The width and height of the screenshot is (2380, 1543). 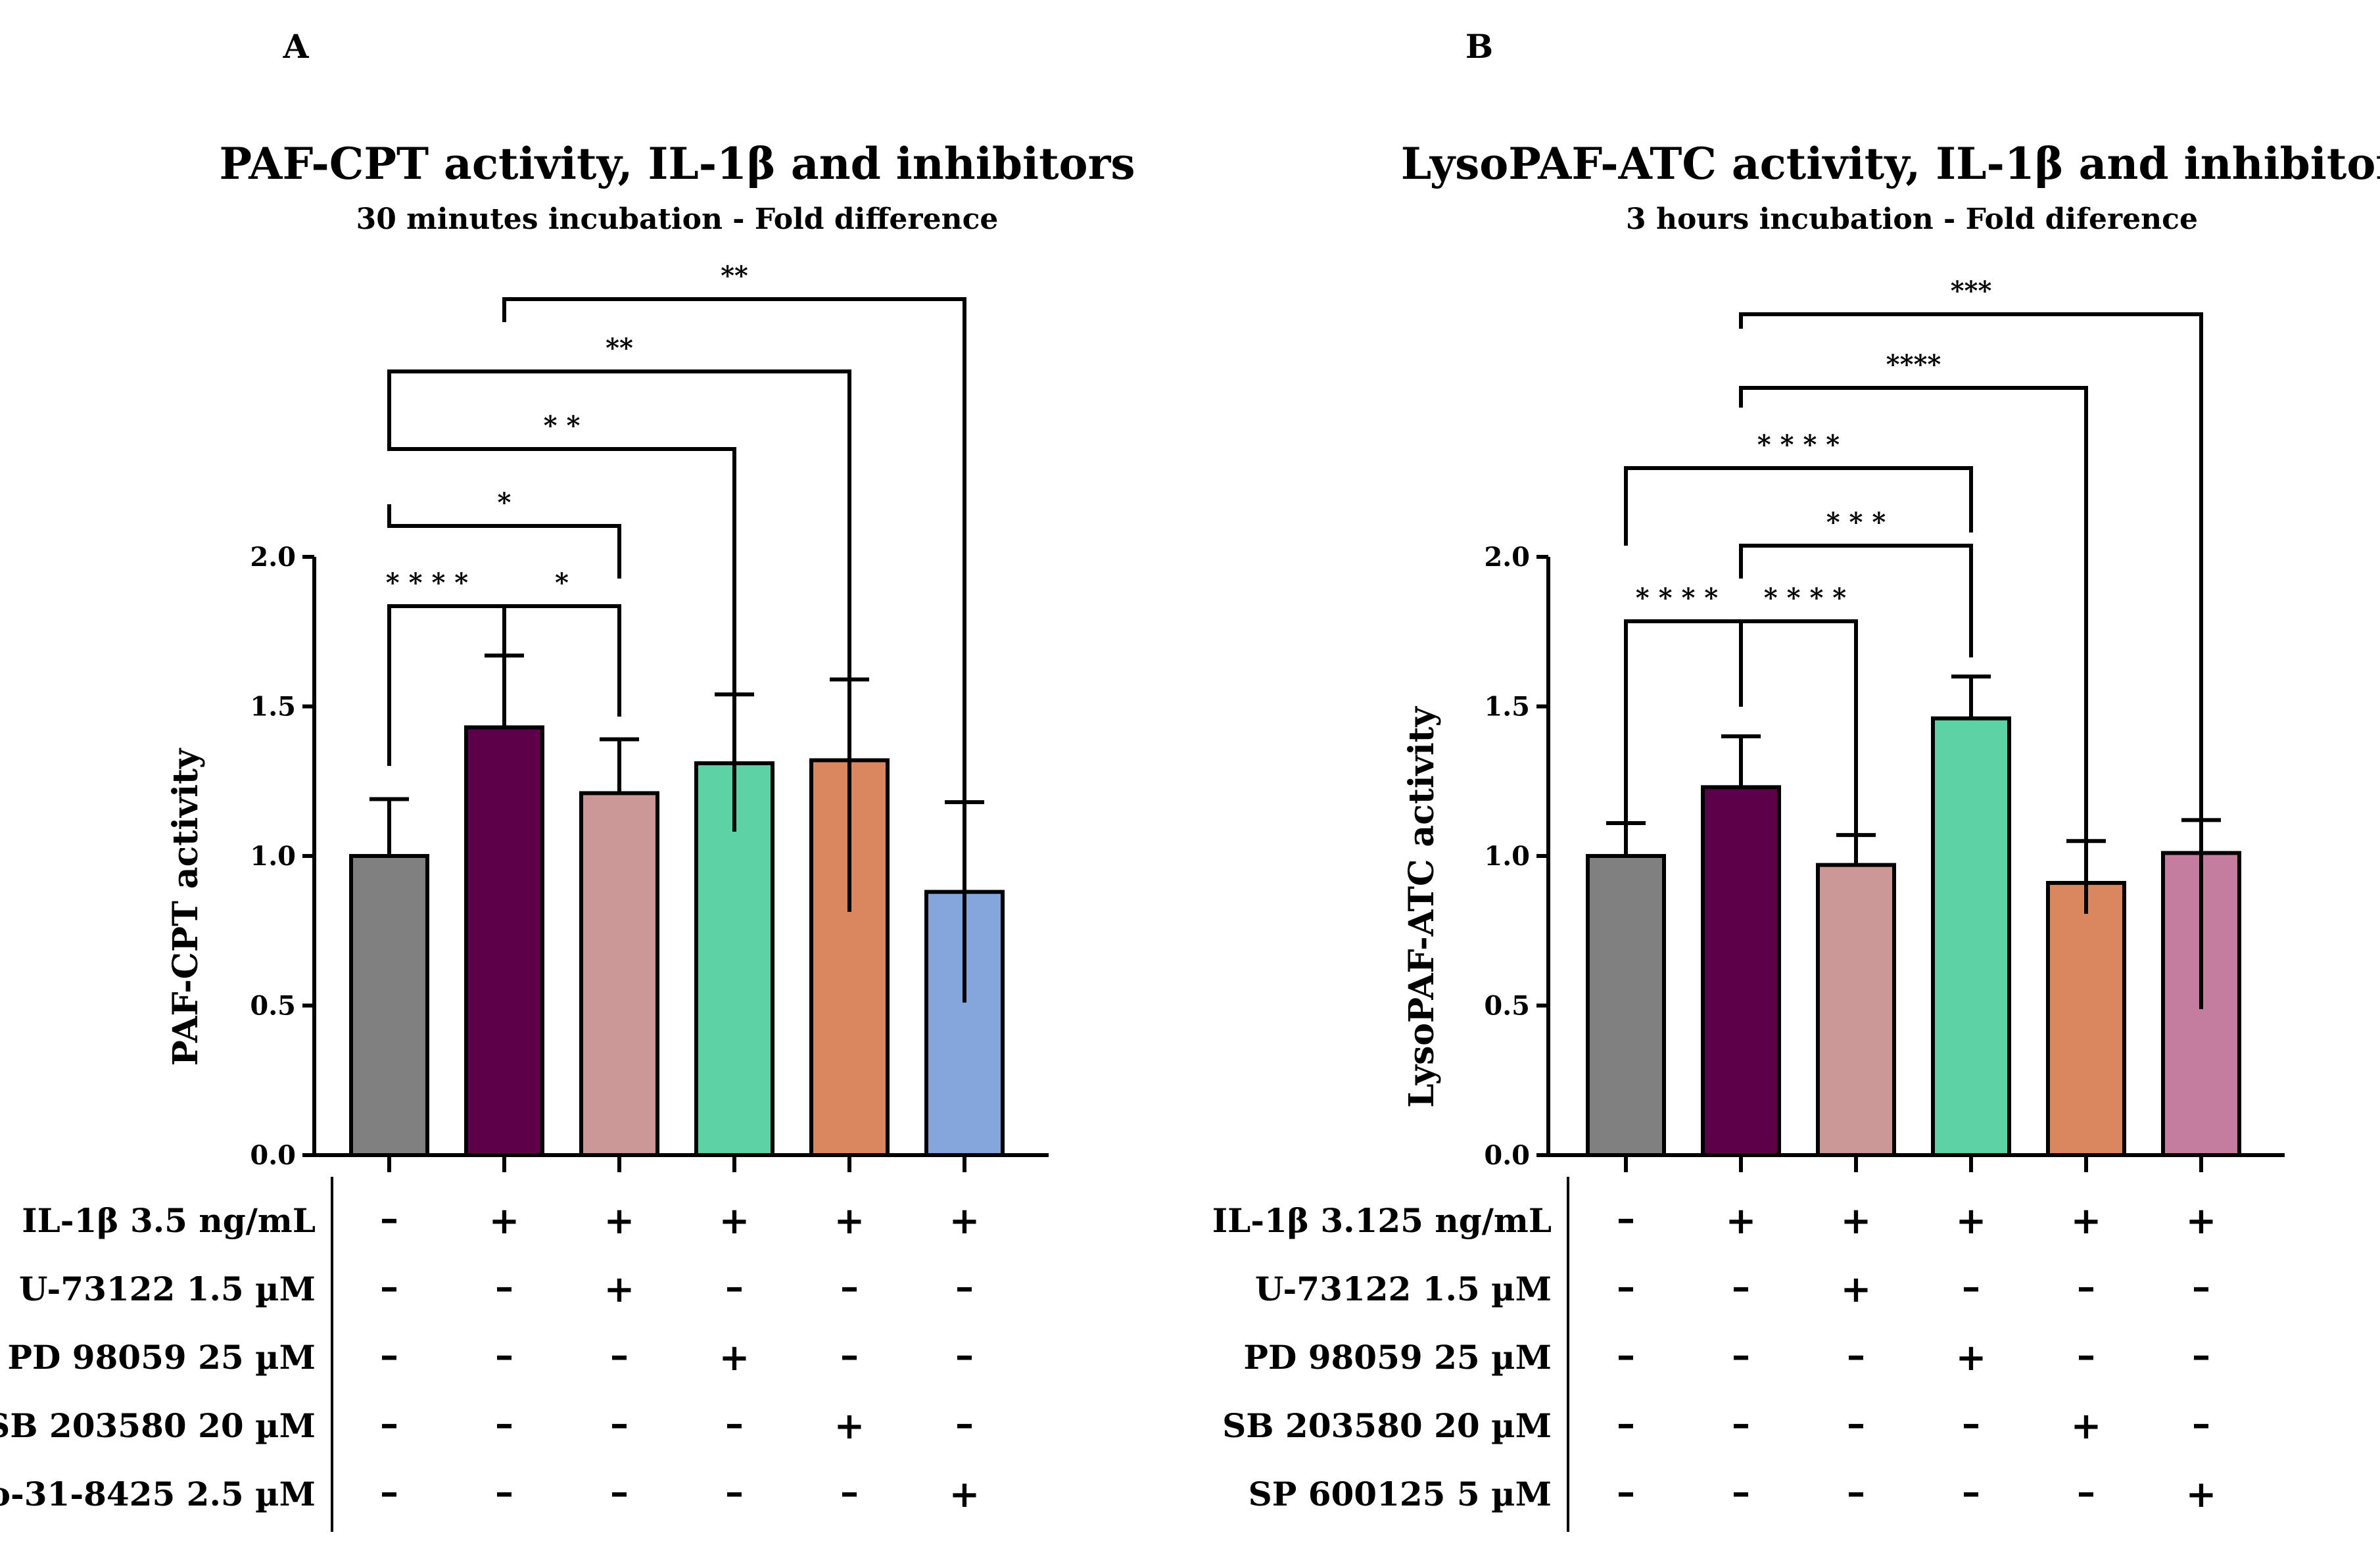 I want to click on significance-label: ***, so click(x=1971, y=290).